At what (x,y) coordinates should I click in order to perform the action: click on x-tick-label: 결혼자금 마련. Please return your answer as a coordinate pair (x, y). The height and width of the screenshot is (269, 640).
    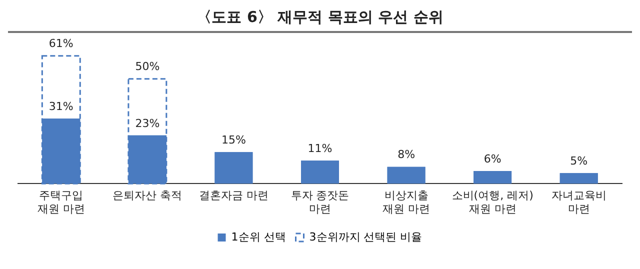
    Looking at the image, I should click on (233, 195).